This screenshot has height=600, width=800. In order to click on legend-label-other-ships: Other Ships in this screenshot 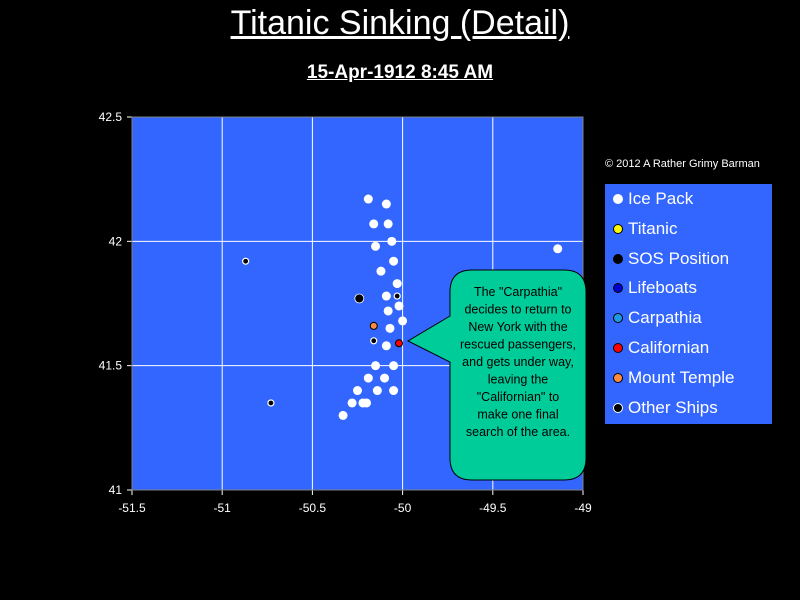, I will do `click(673, 407)`.